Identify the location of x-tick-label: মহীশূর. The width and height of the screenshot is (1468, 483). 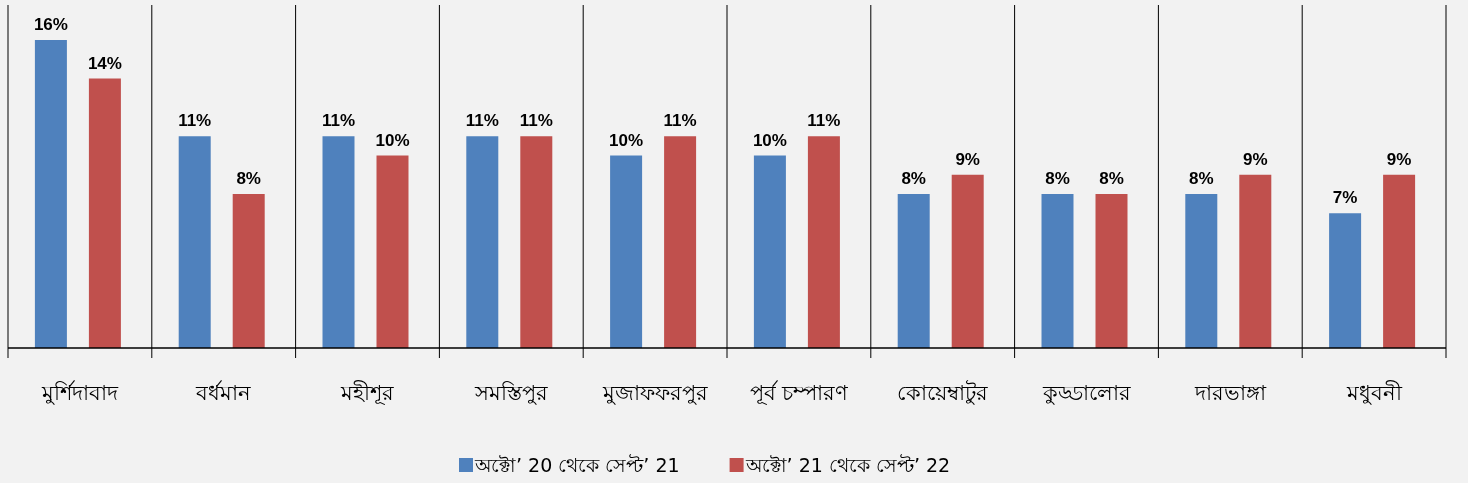
(367, 392).